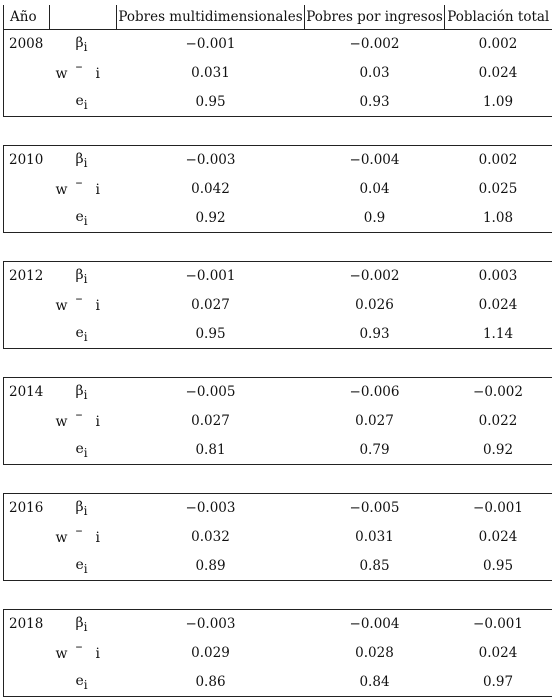  I want to click on value-cell: 0.97, so click(498, 682).